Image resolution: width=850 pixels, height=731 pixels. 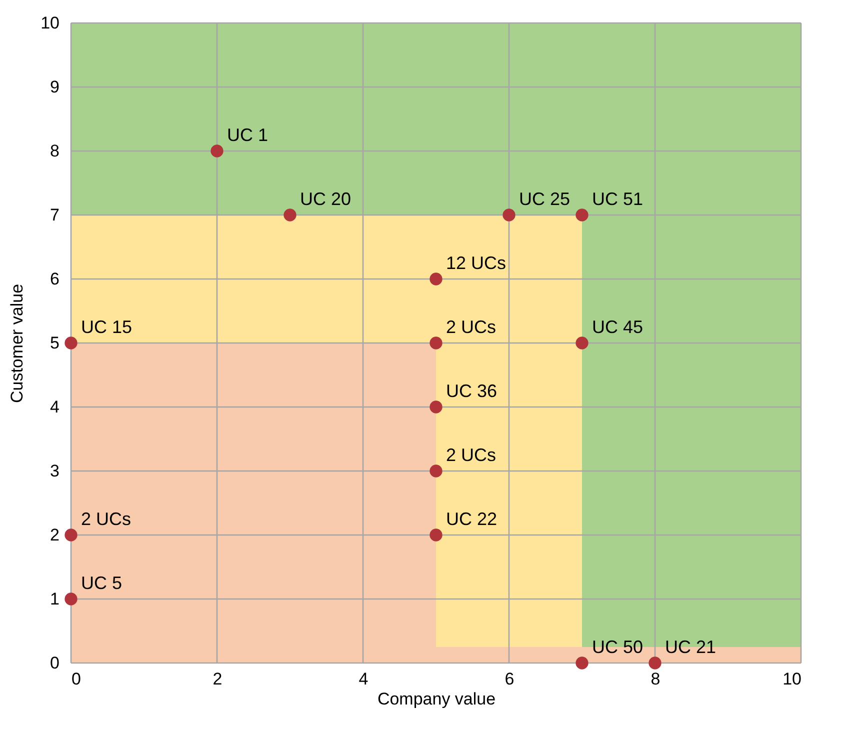 What do you see at coordinates (55, 535) in the screenshot?
I see `y-tick-label: 2` at bounding box center [55, 535].